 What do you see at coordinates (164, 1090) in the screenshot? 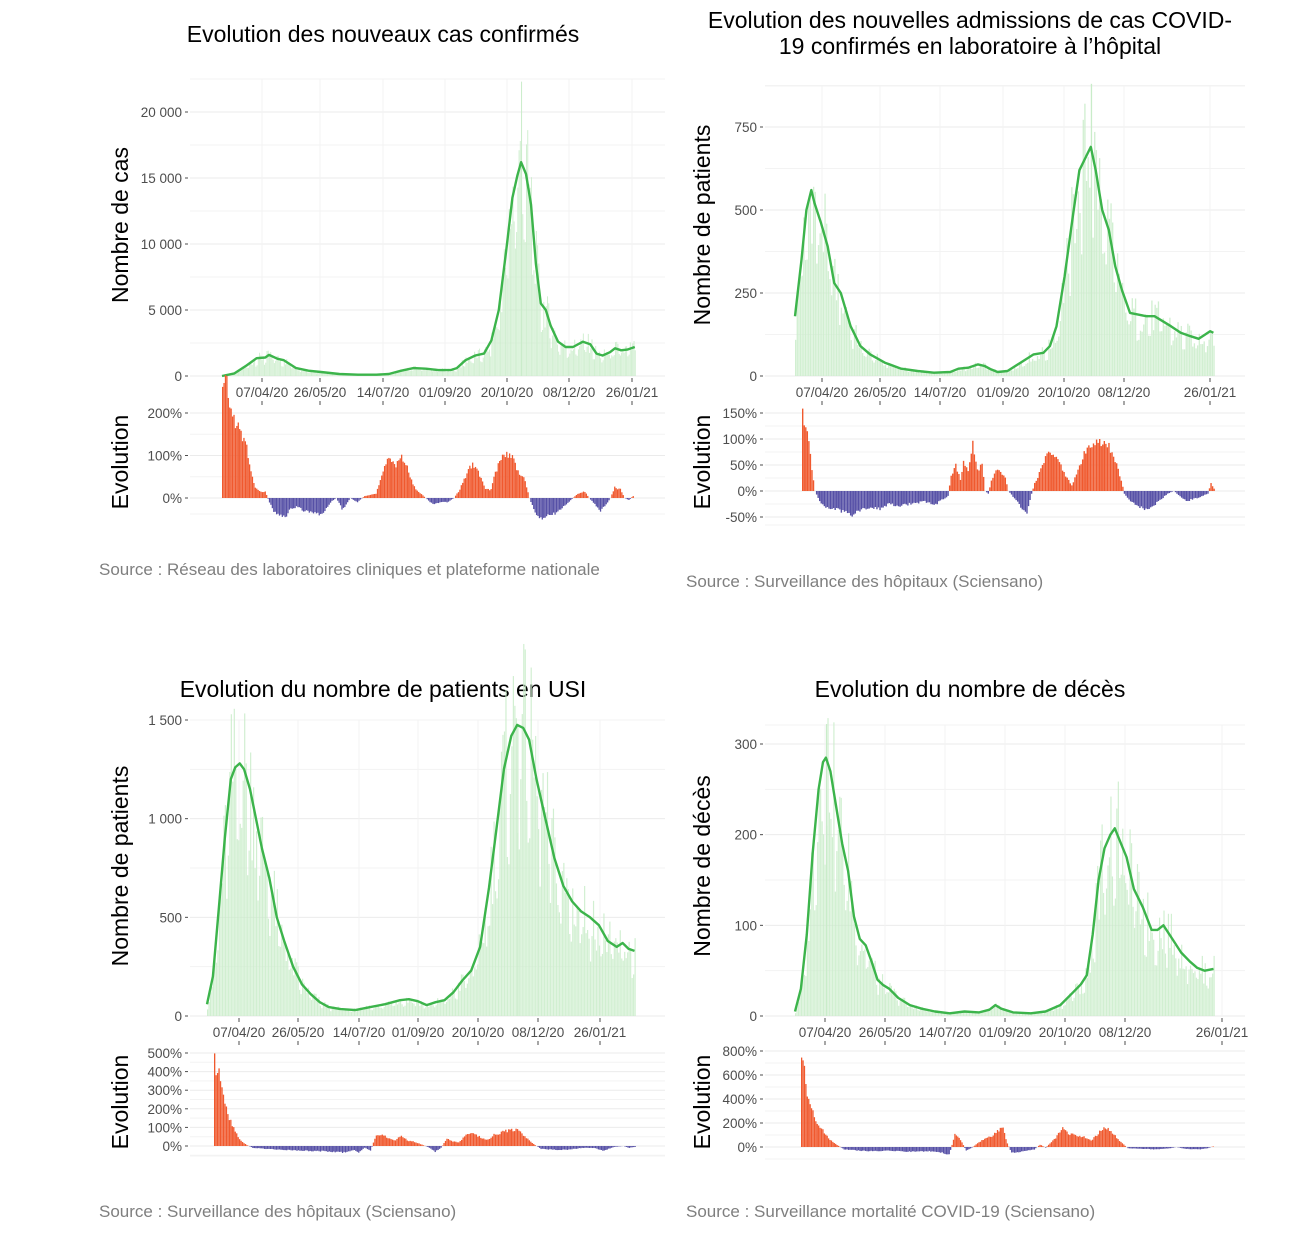
I see `evolution-y-tick-label: 300%` at bounding box center [164, 1090].